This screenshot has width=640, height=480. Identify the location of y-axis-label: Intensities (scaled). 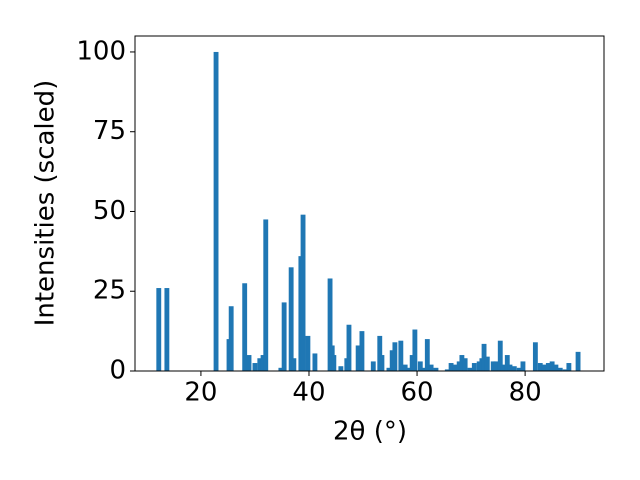
(46, 203).